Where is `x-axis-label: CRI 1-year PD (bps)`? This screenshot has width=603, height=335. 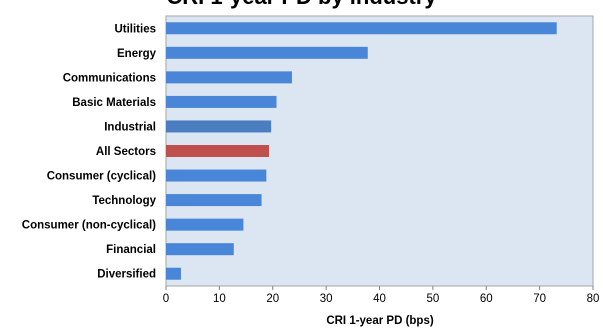
x-axis-label: CRI 1-year PD (bps) is located at coordinates (380, 321).